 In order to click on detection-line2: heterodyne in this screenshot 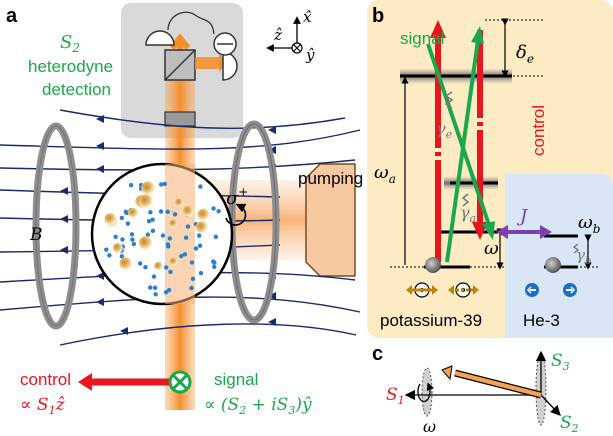, I will do `click(70, 66)`.